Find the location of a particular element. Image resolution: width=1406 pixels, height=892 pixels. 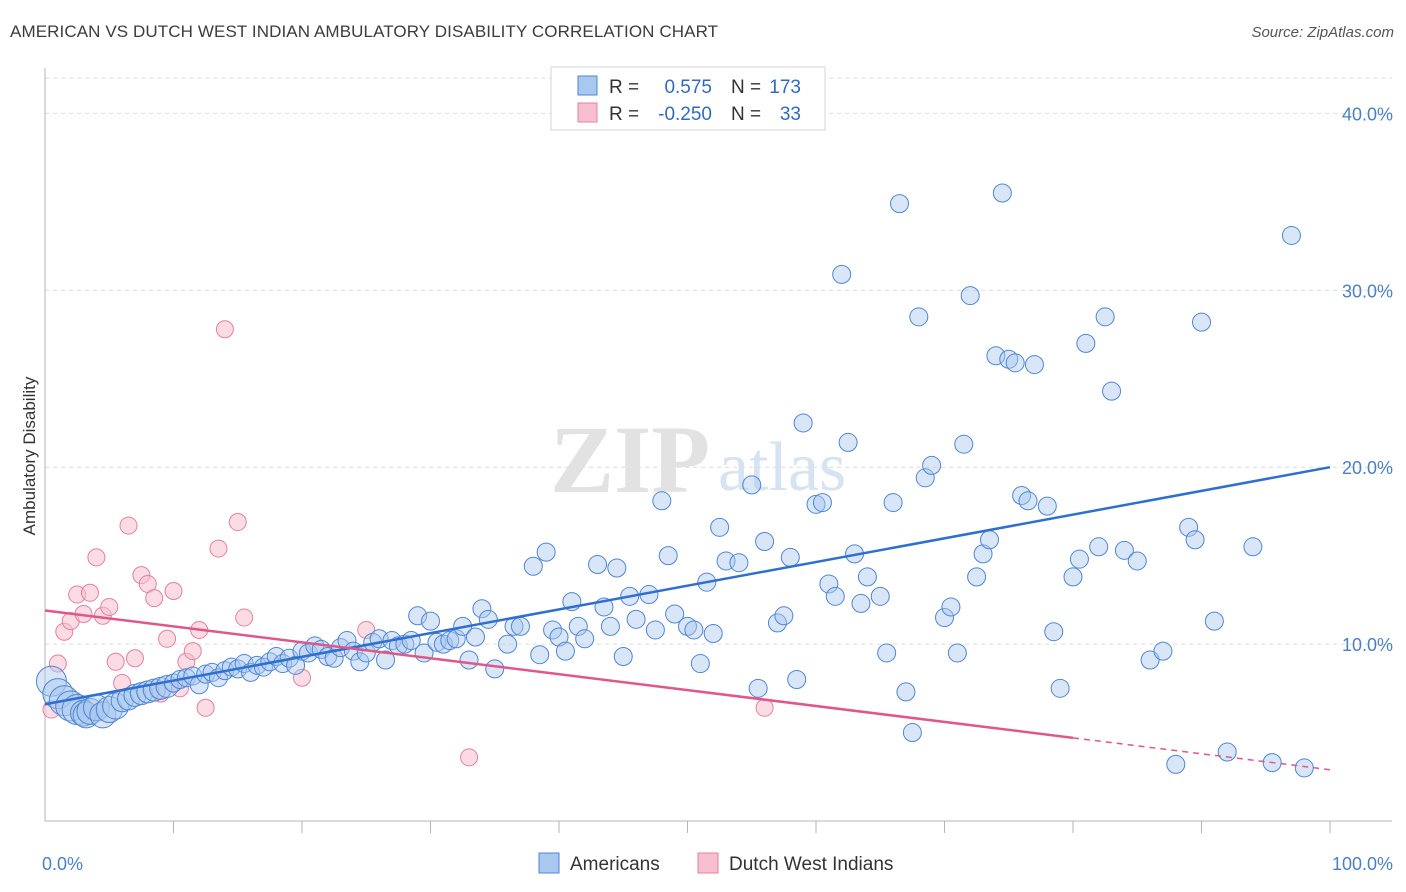

legend-r-label-2: R = is located at coordinates (624, 114).